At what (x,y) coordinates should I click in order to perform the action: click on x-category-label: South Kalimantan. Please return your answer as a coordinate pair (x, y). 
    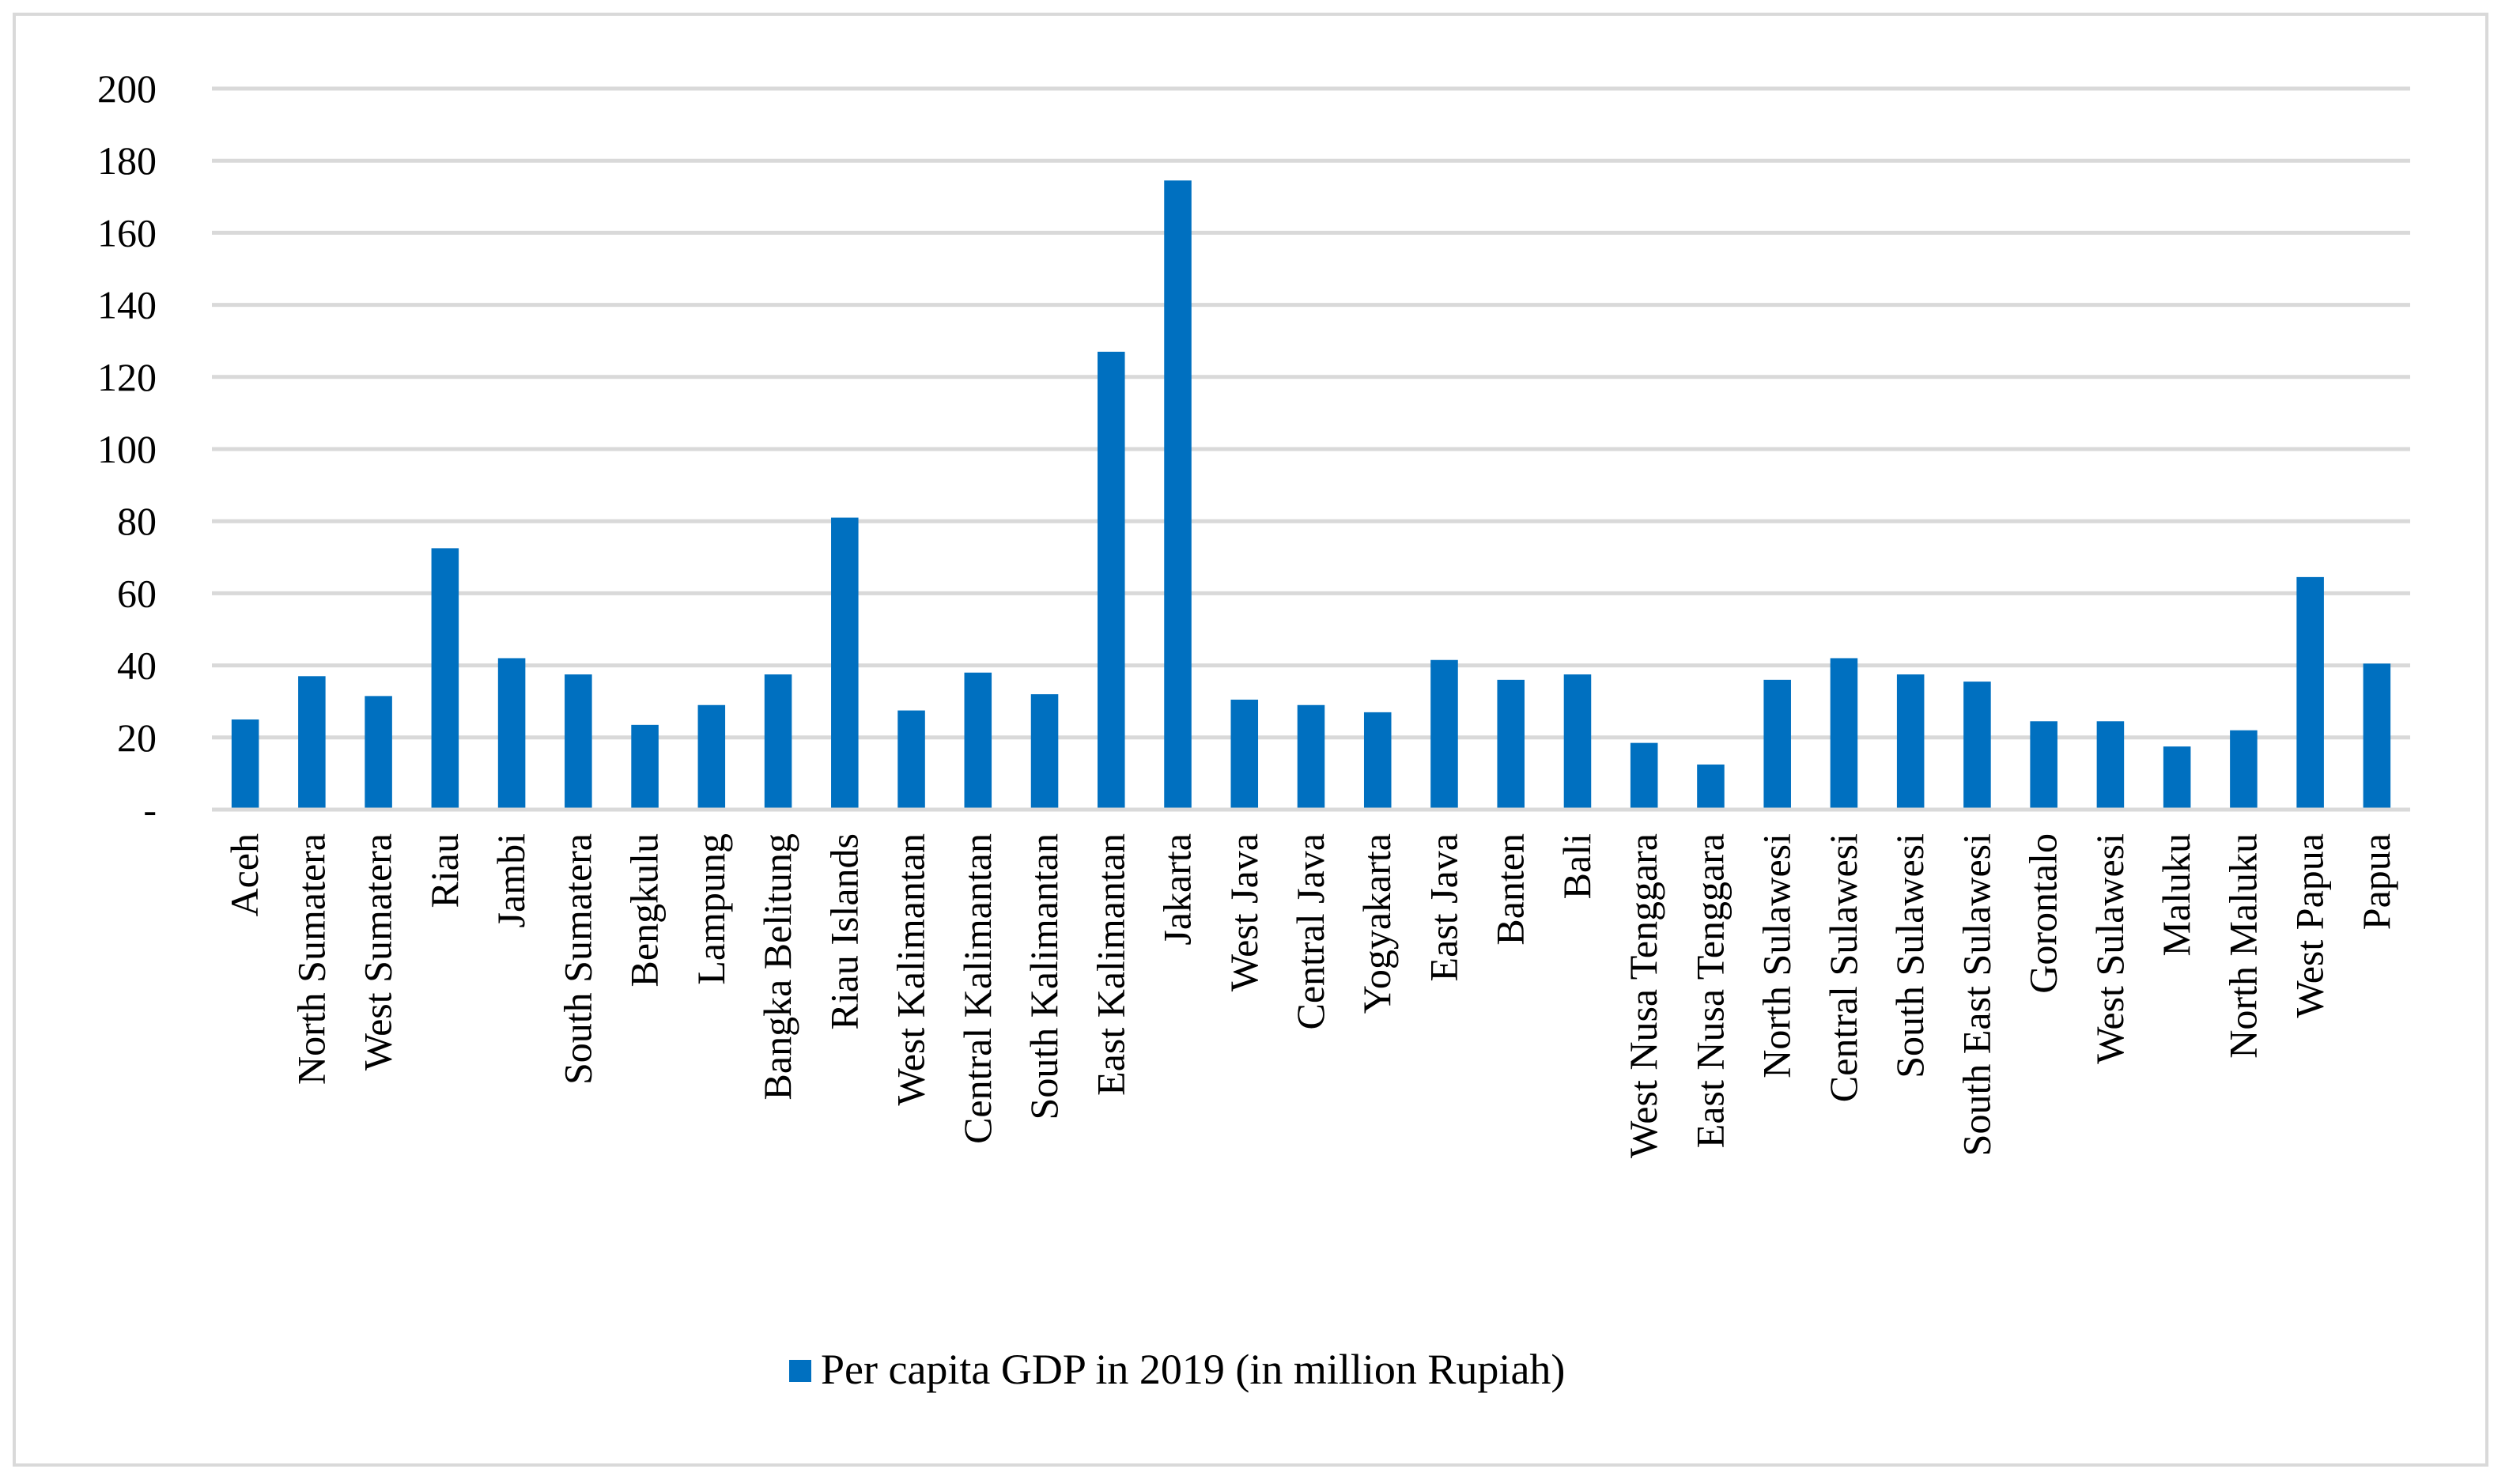
    Looking at the image, I should click on (1044, 976).